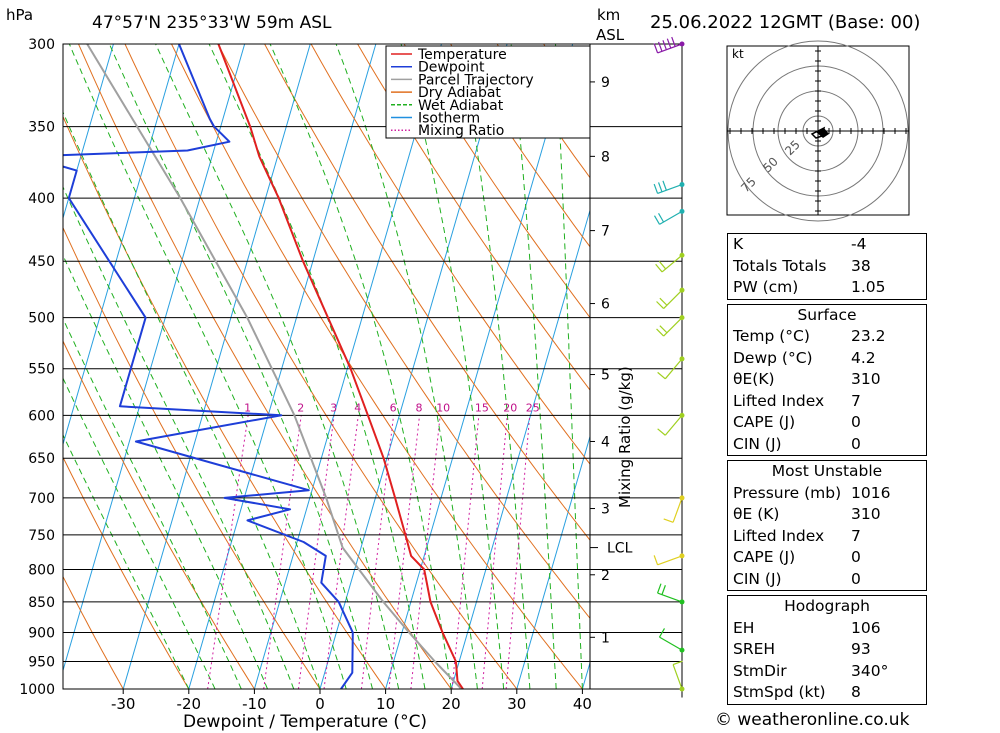 Image resolution: width=1000 pixels, height=733 pixels. I want to click on legend-box, so click(488, 92).